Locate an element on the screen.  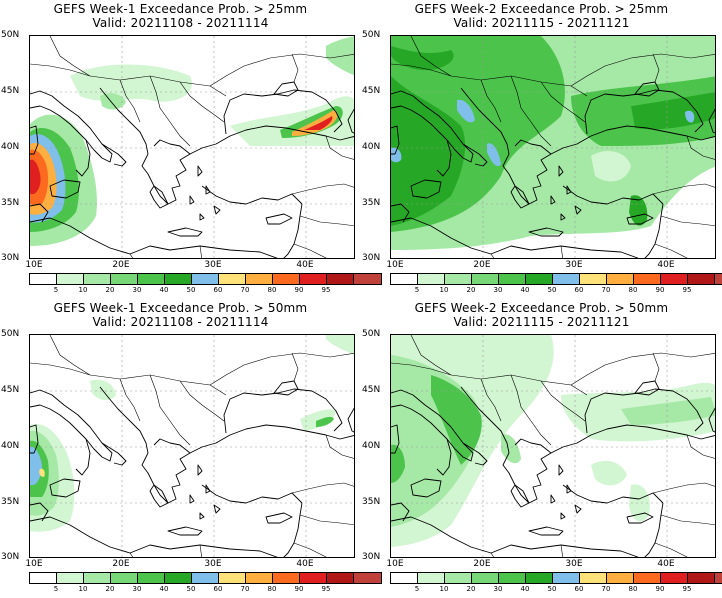
panel-title: GEFS Week-1 Exceedance Prob. > 50mm is located at coordinates (180, 308).